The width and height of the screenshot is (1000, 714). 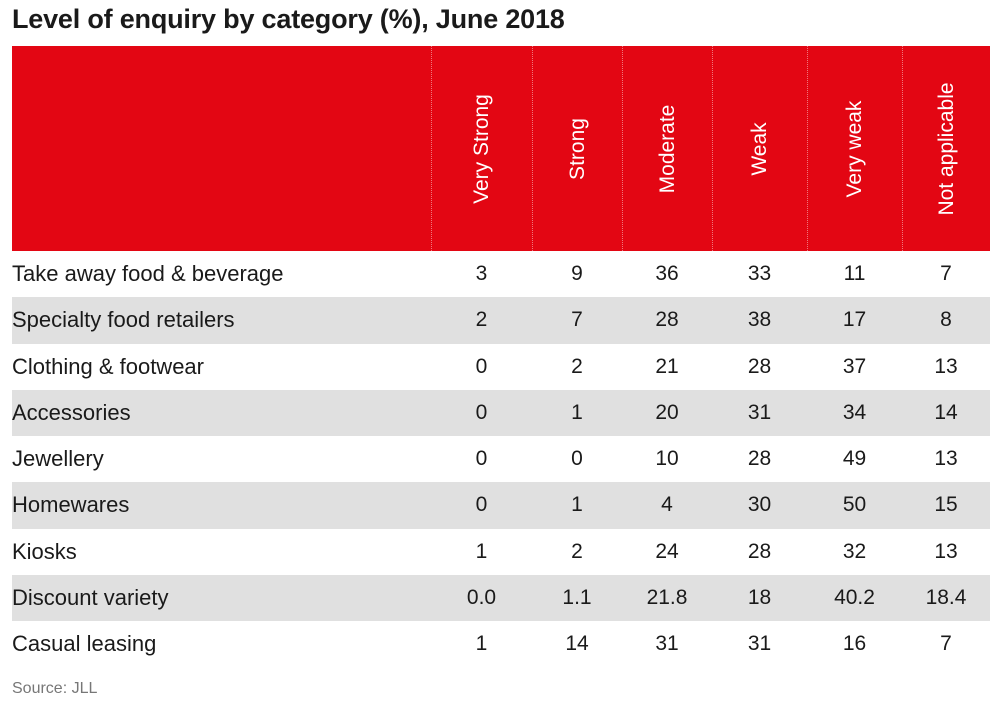 I want to click on table-cell: 21, so click(x=667, y=366).